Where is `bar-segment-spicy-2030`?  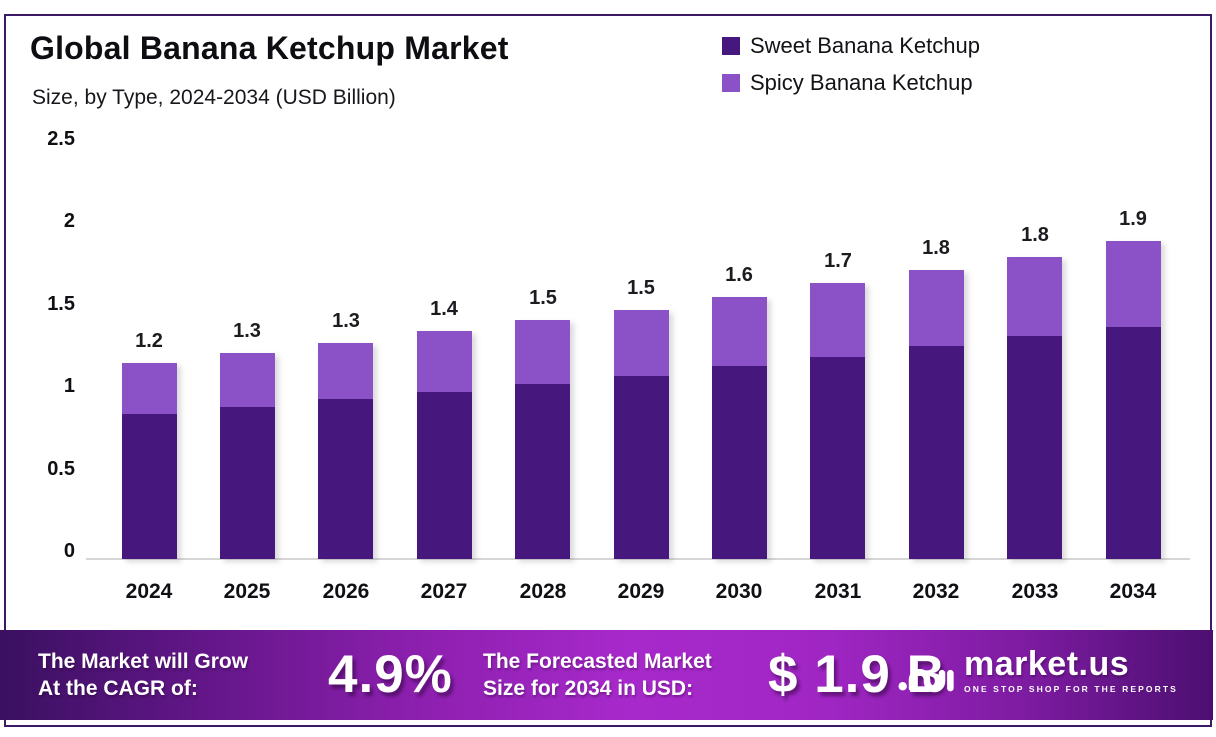 bar-segment-spicy-2030 is located at coordinates (739, 331).